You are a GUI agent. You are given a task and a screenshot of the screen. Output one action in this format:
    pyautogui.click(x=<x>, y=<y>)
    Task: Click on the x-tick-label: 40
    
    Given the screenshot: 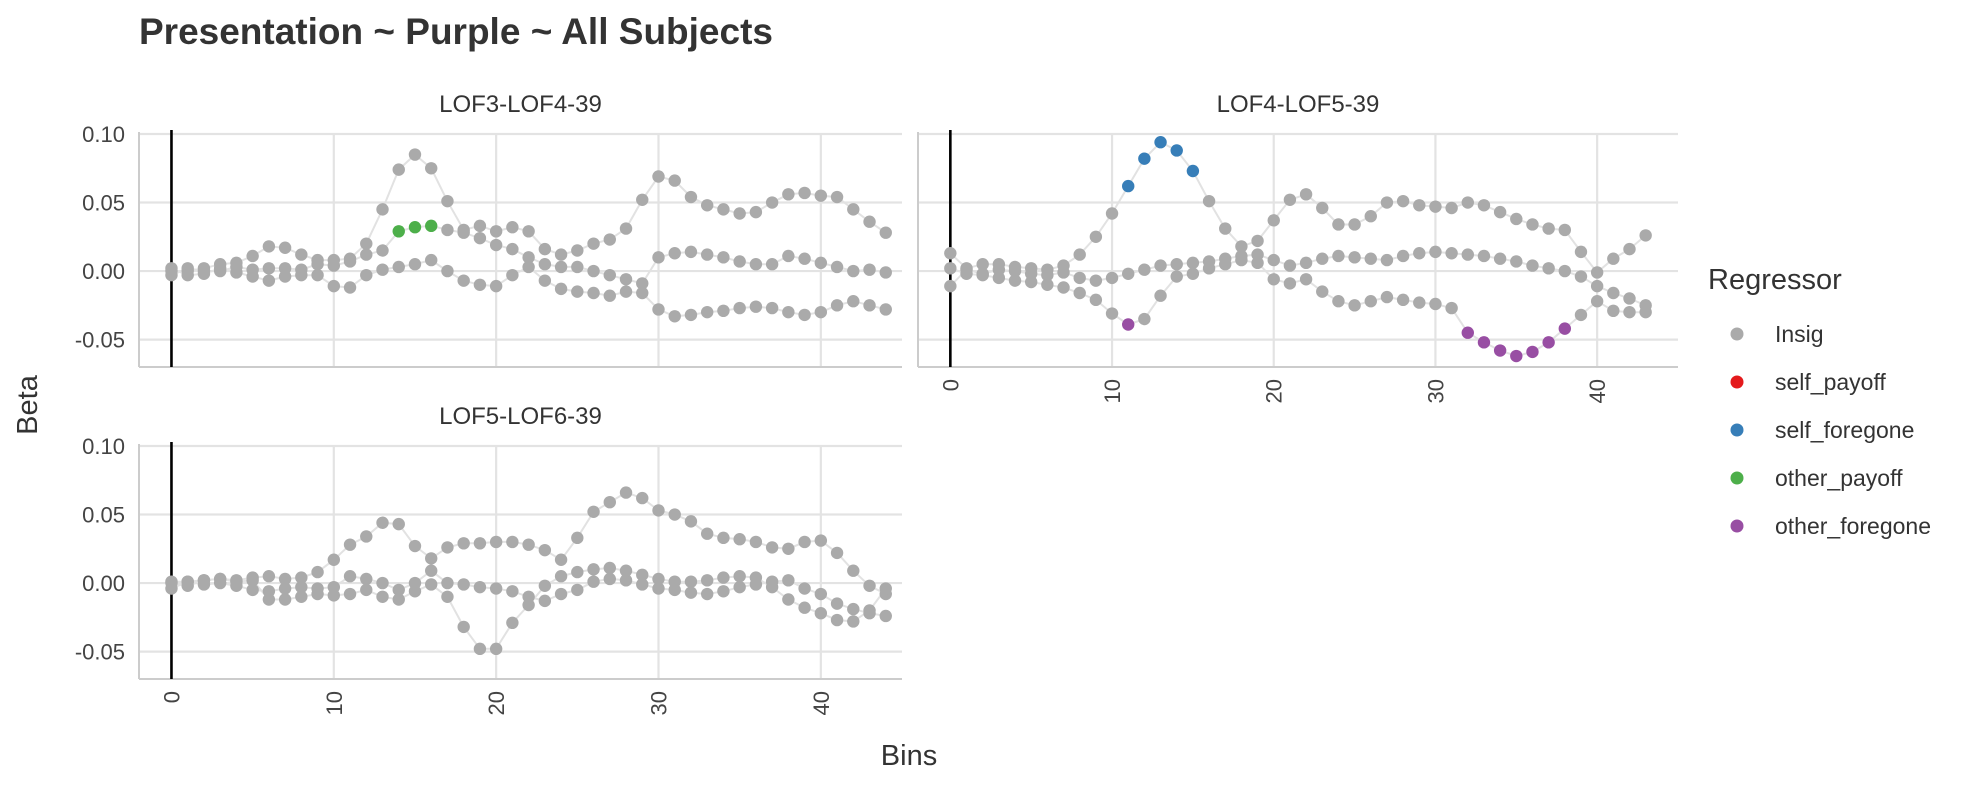 What is the action you would take?
    pyautogui.click(x=1597, y=391)
    